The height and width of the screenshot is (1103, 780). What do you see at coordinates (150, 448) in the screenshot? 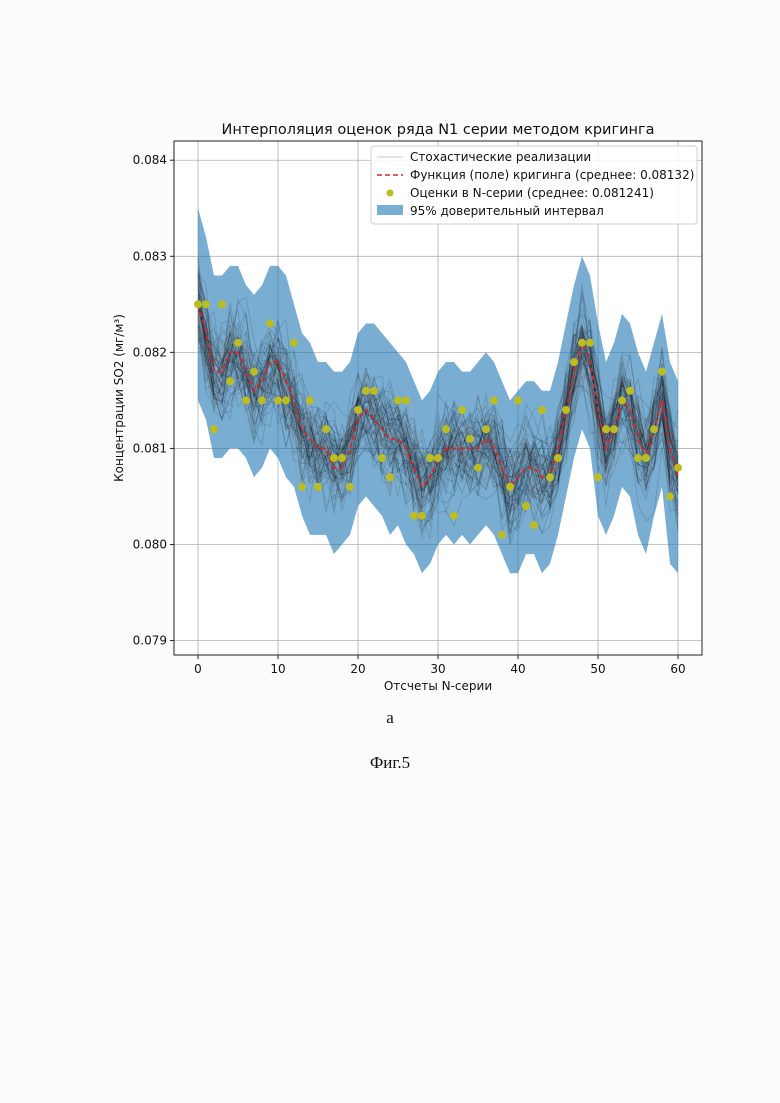
I see `y-tick-label: 0.081` at bounding box center [150, 448].